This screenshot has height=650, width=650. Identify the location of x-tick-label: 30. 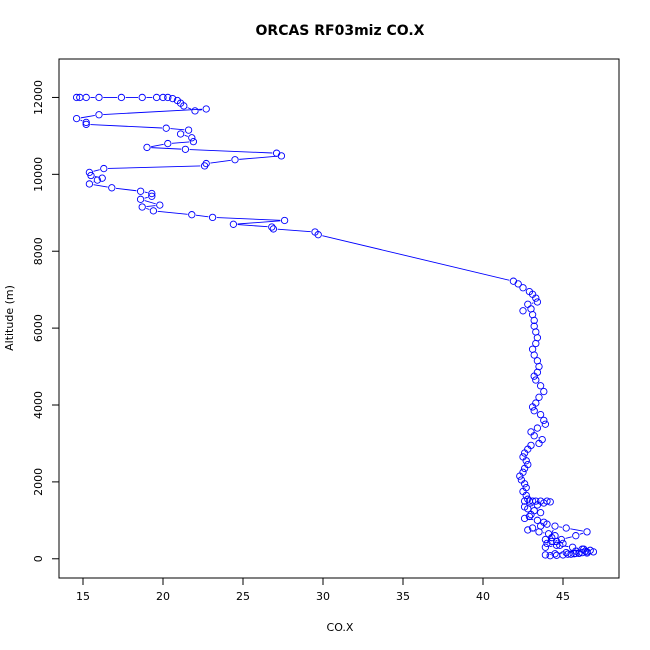
(323, 596).